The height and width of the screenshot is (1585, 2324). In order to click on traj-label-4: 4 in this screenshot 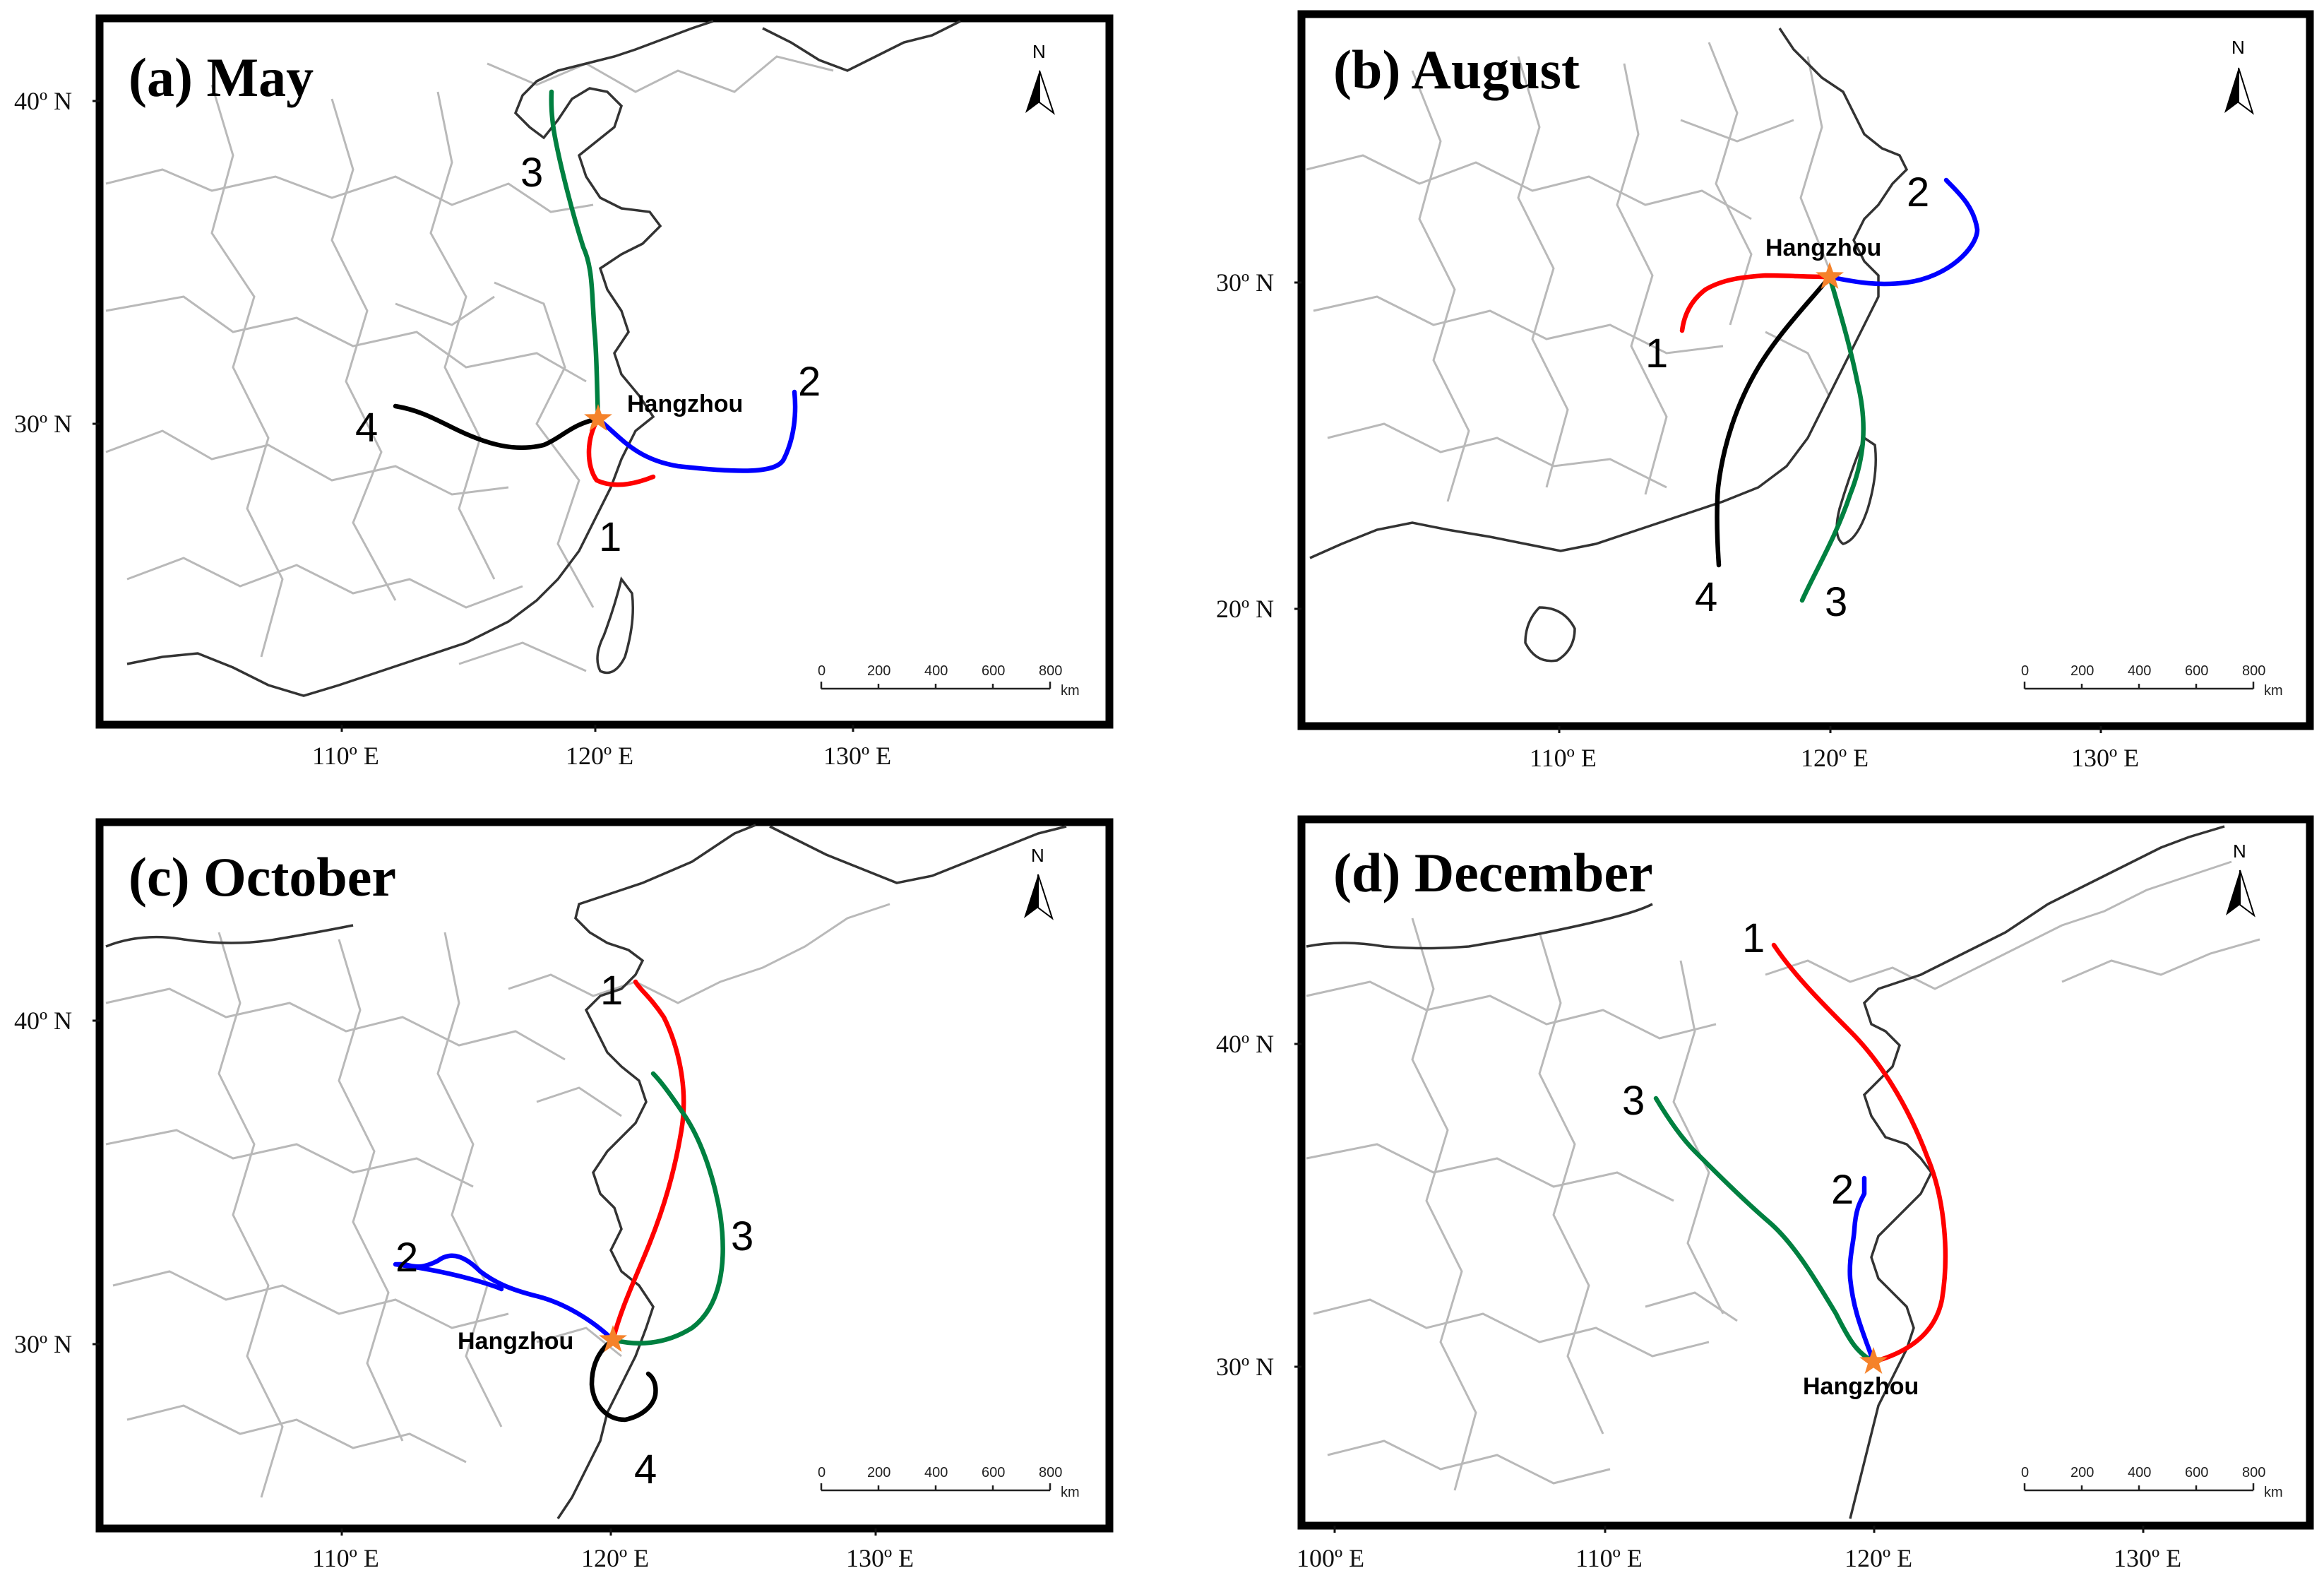, I will do `click(366, 428)`.